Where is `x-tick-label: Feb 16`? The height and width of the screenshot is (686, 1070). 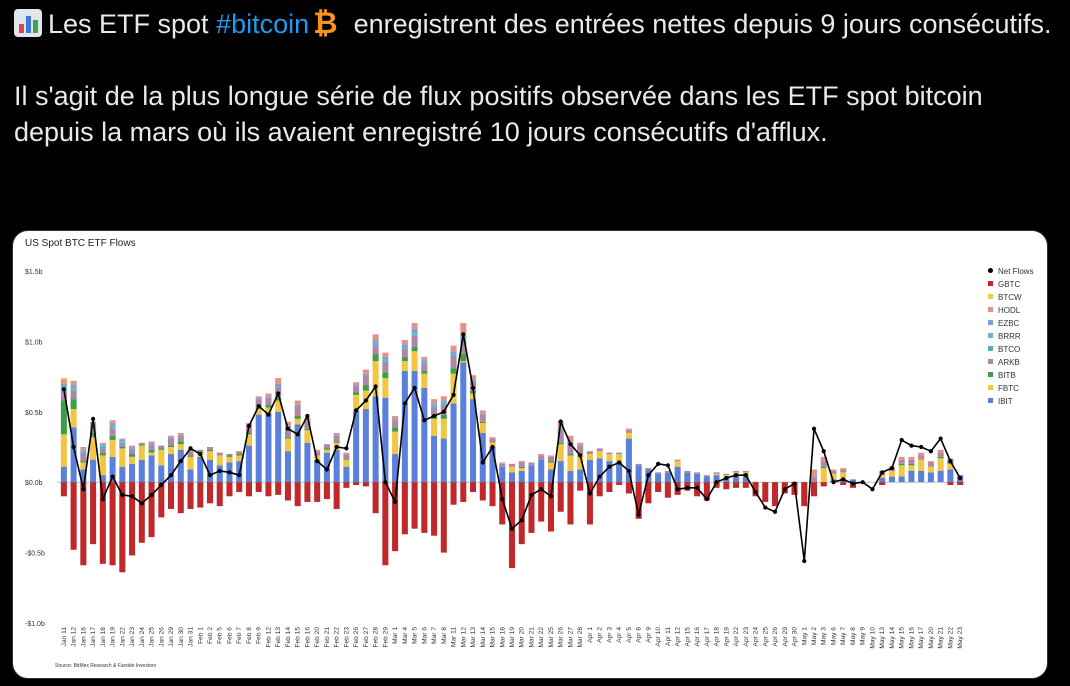 x-tick-label: Feb 16 is located at coordinates (307, 637).